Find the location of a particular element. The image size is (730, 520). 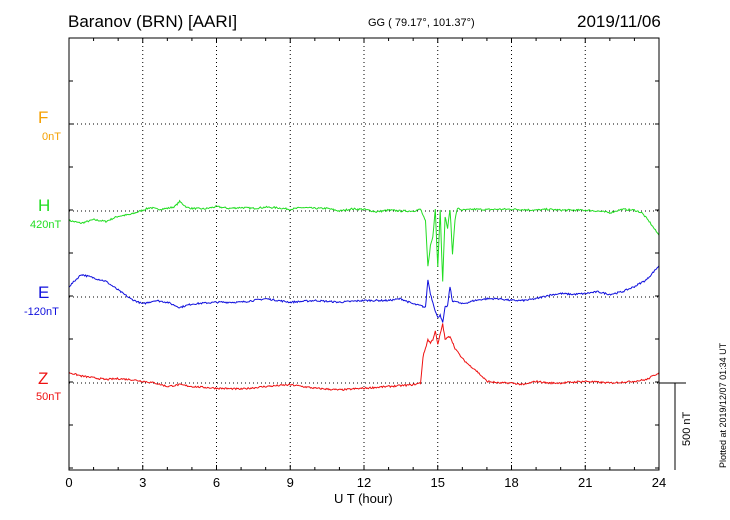

geographic-coordinates: GG ( 79.17°, 101.37°) is located at coordinates (421, 23).